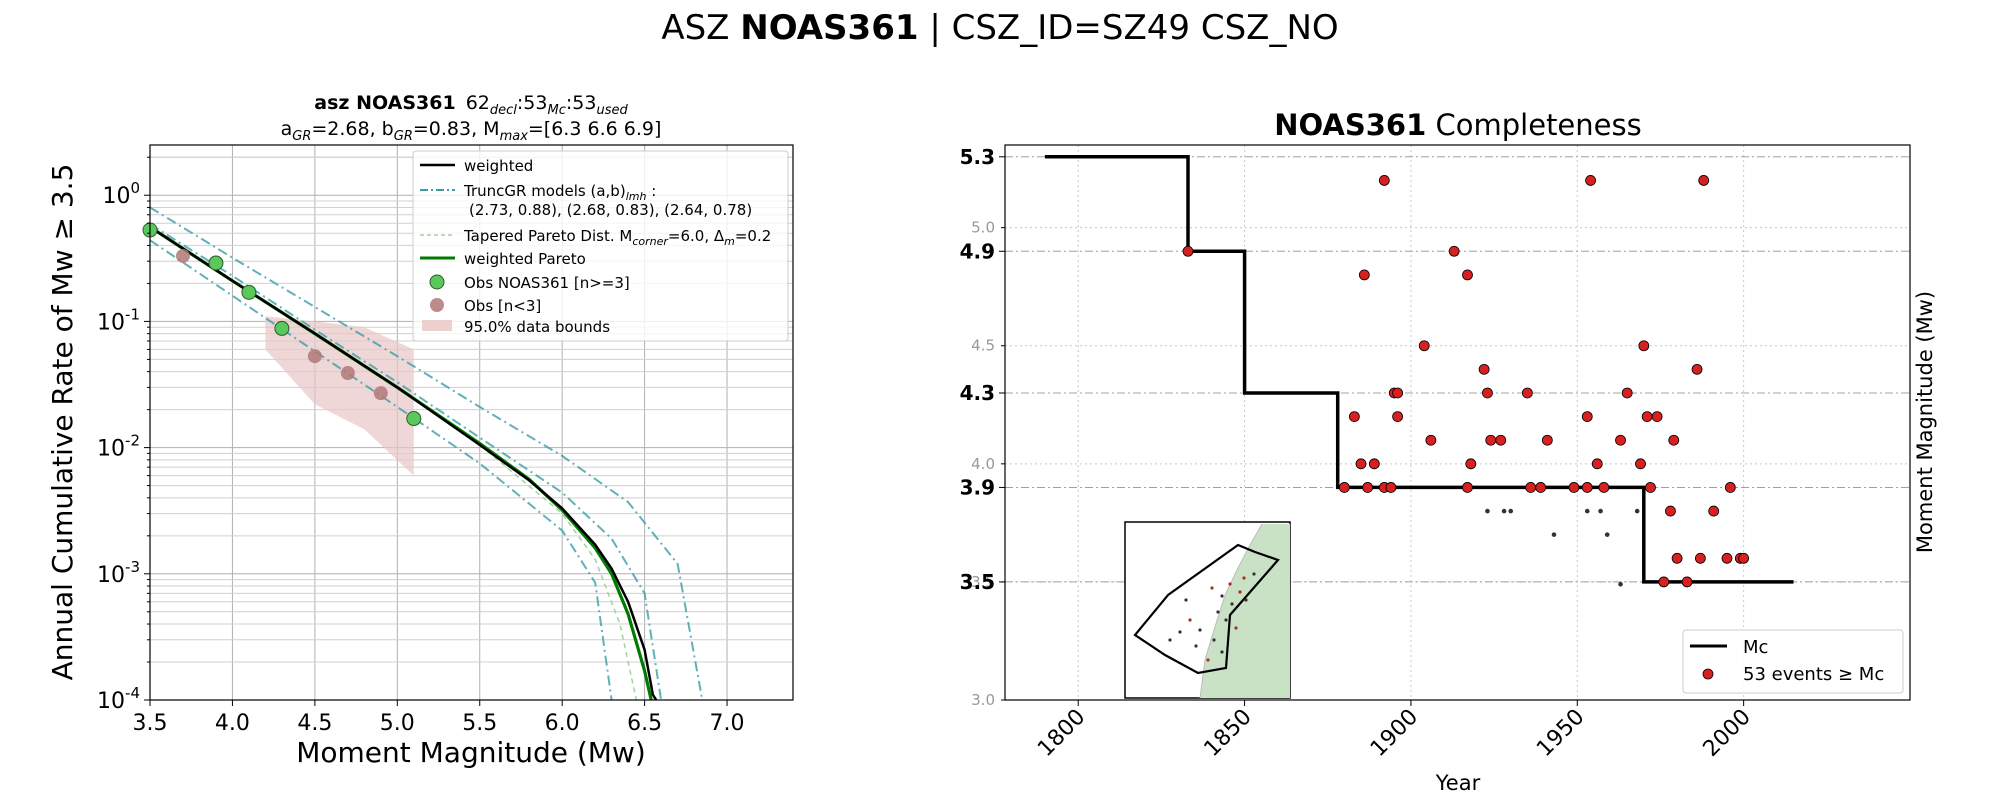 This screenshot has height=800, width=2000. Describe the element at coordinates (753, 236) in the screenshot. I see `legend-tapered-post: =0.2` at that location.